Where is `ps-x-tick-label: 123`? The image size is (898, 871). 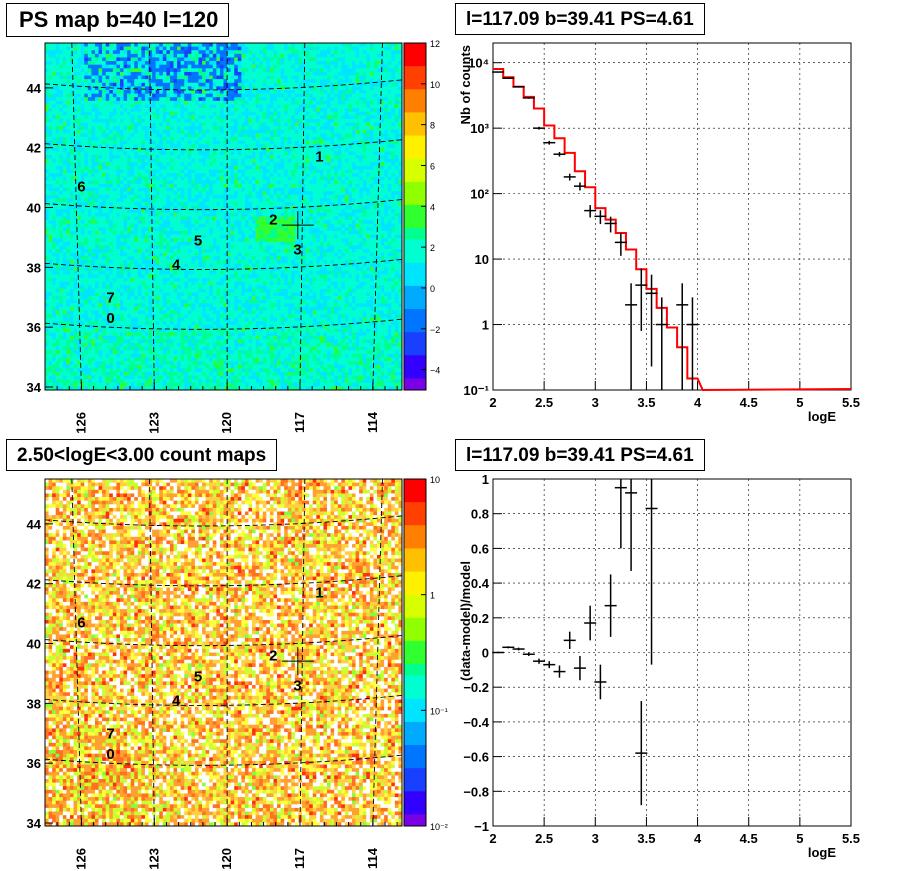
ps-x-tick-label: 123 is located at coordinates (153, 423).